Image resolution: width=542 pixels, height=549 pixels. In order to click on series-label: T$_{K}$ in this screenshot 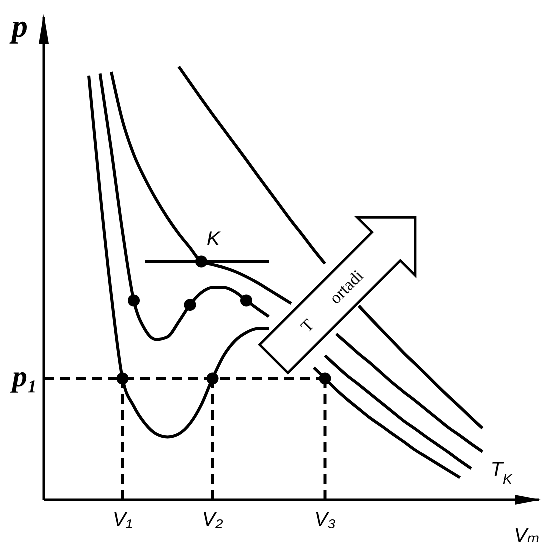, I will do `click(501, 472)`.